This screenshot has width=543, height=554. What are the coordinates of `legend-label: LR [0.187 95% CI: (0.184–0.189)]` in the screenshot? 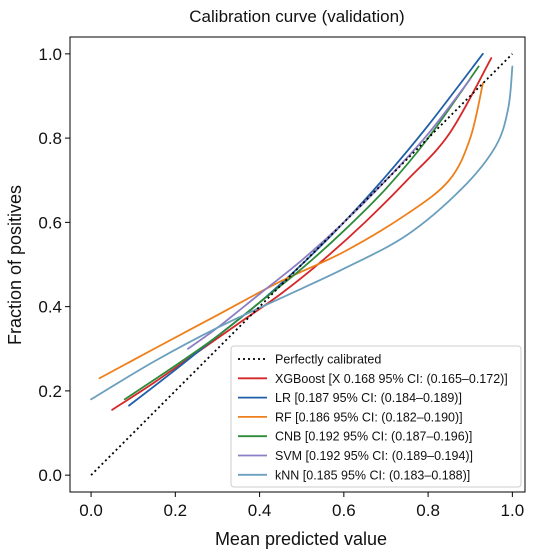 It's located at (368, 398).